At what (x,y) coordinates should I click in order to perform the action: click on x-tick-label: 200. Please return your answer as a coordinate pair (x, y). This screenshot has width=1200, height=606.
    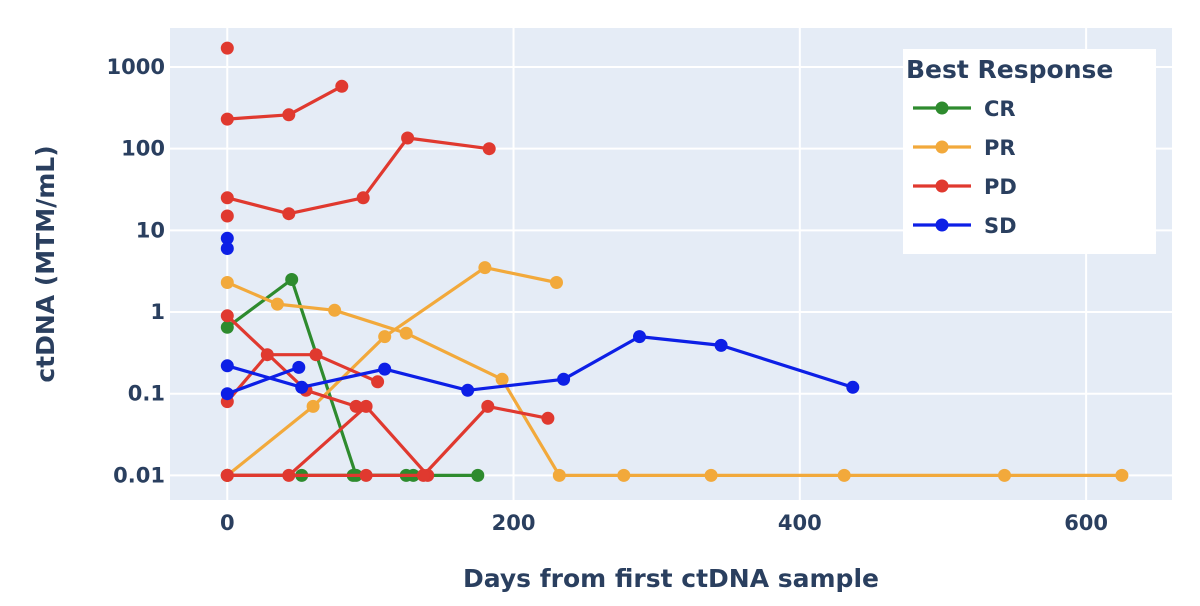
    Looking at the image, I should click on (514, 523).